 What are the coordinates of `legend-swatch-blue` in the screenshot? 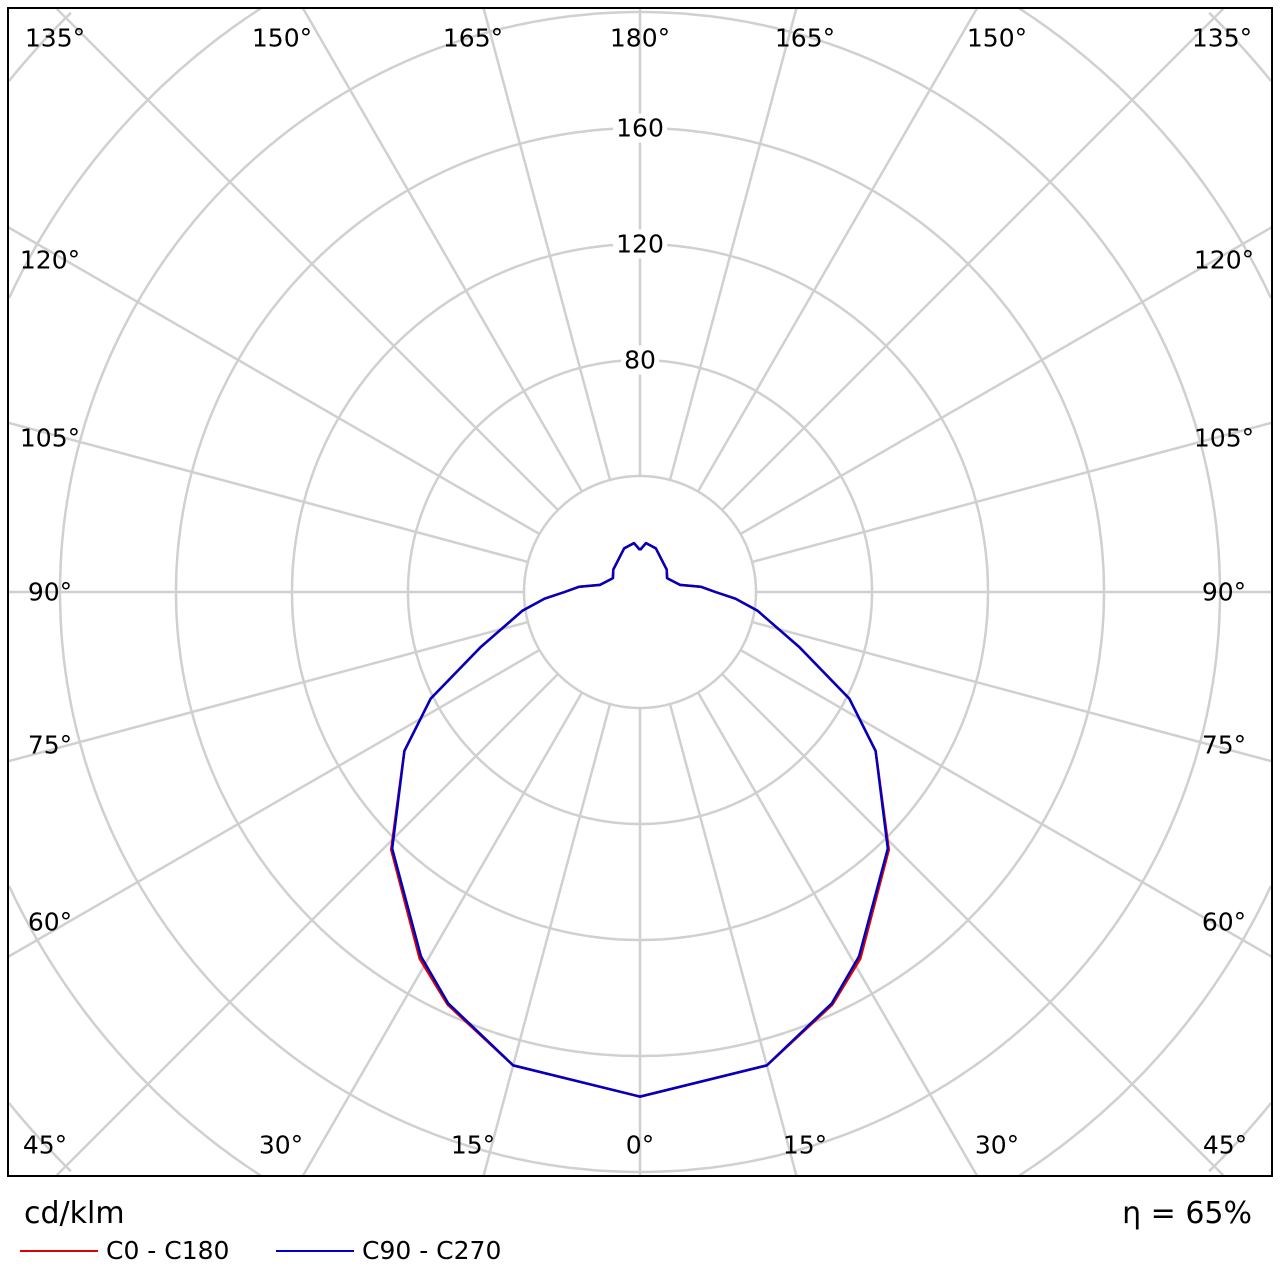 It's located at (315, 1250).